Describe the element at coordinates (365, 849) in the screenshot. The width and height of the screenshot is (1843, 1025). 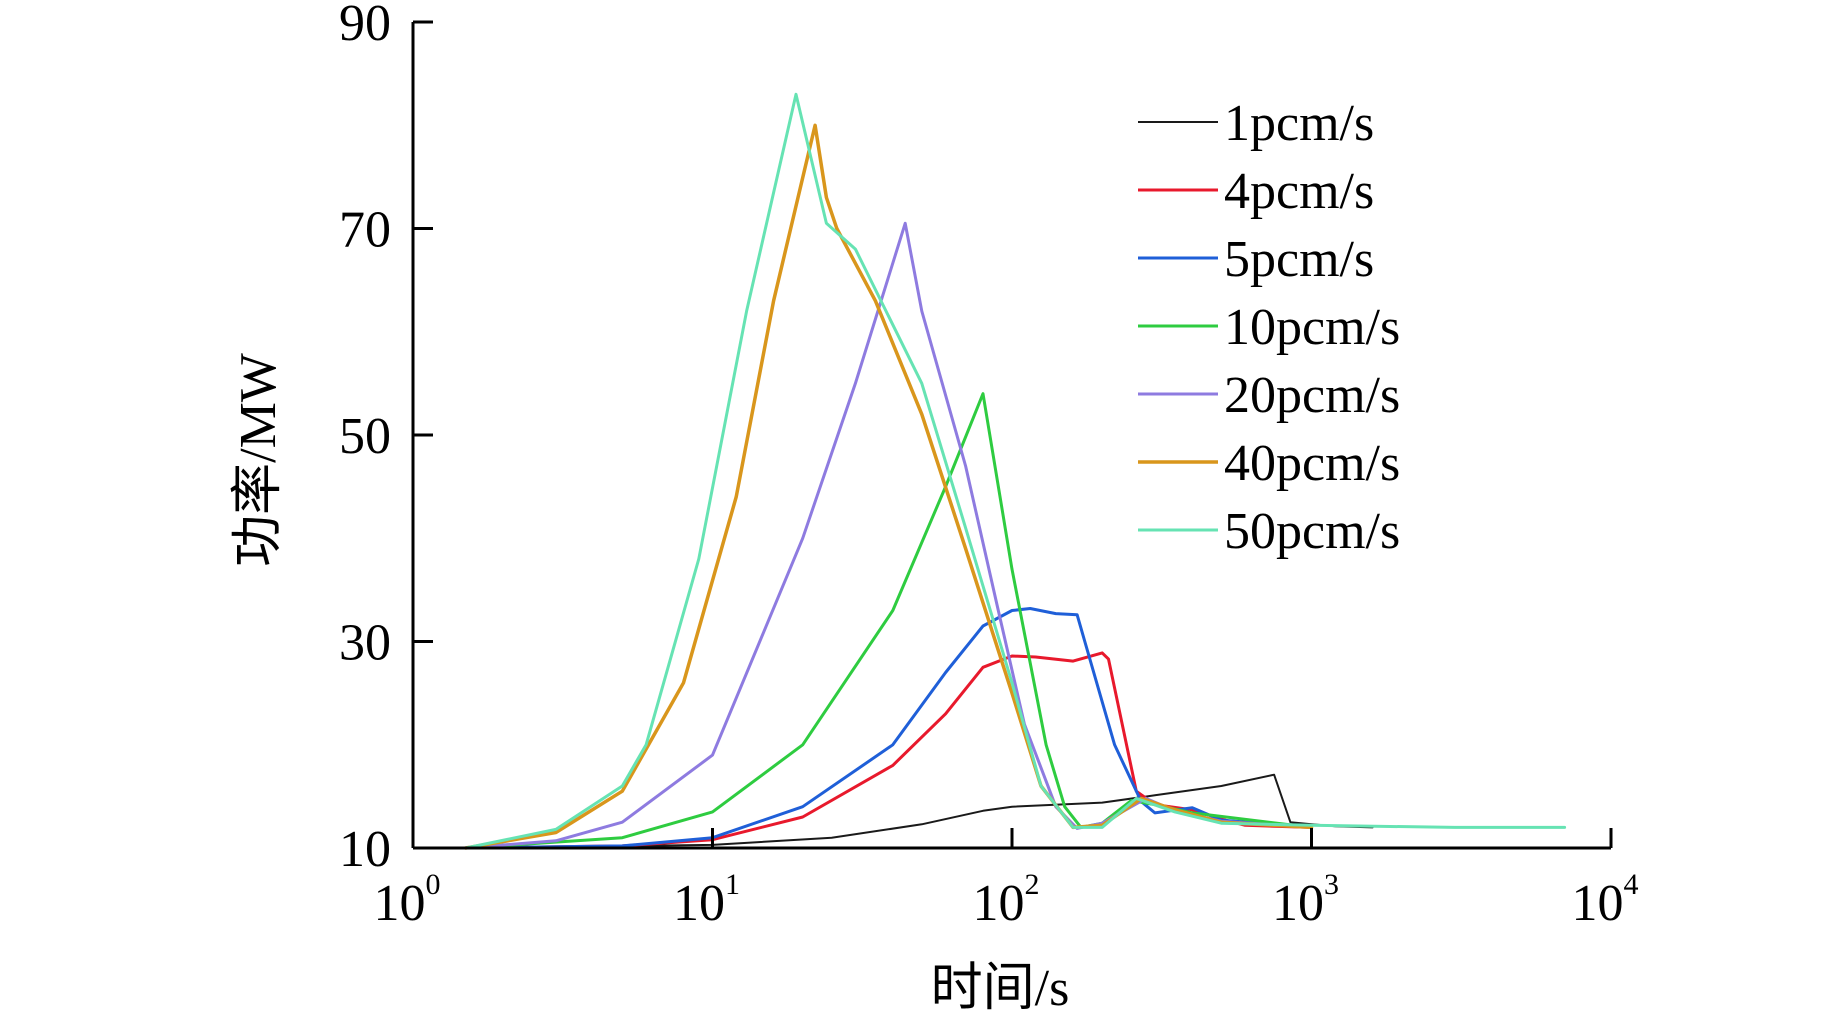
I see `y-tick-label: 10` at that location.